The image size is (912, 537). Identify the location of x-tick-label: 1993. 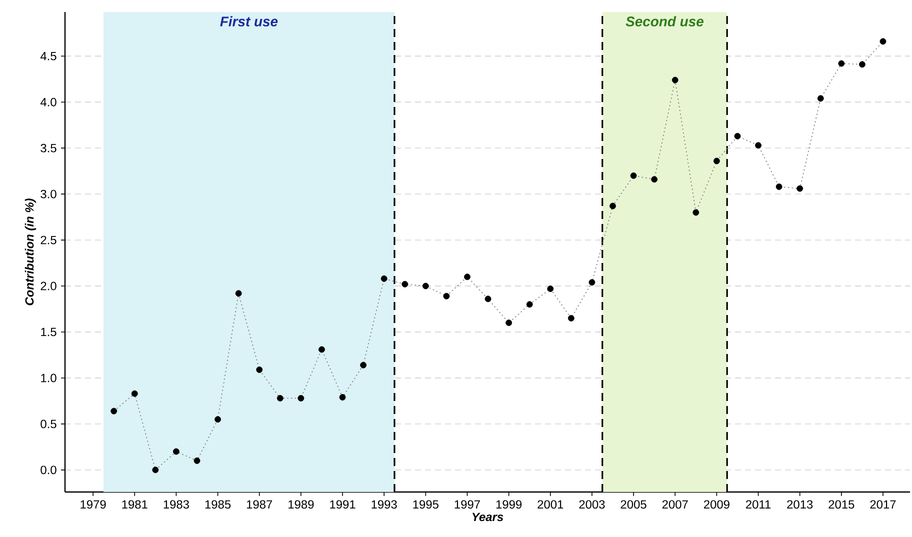
(384, 504).